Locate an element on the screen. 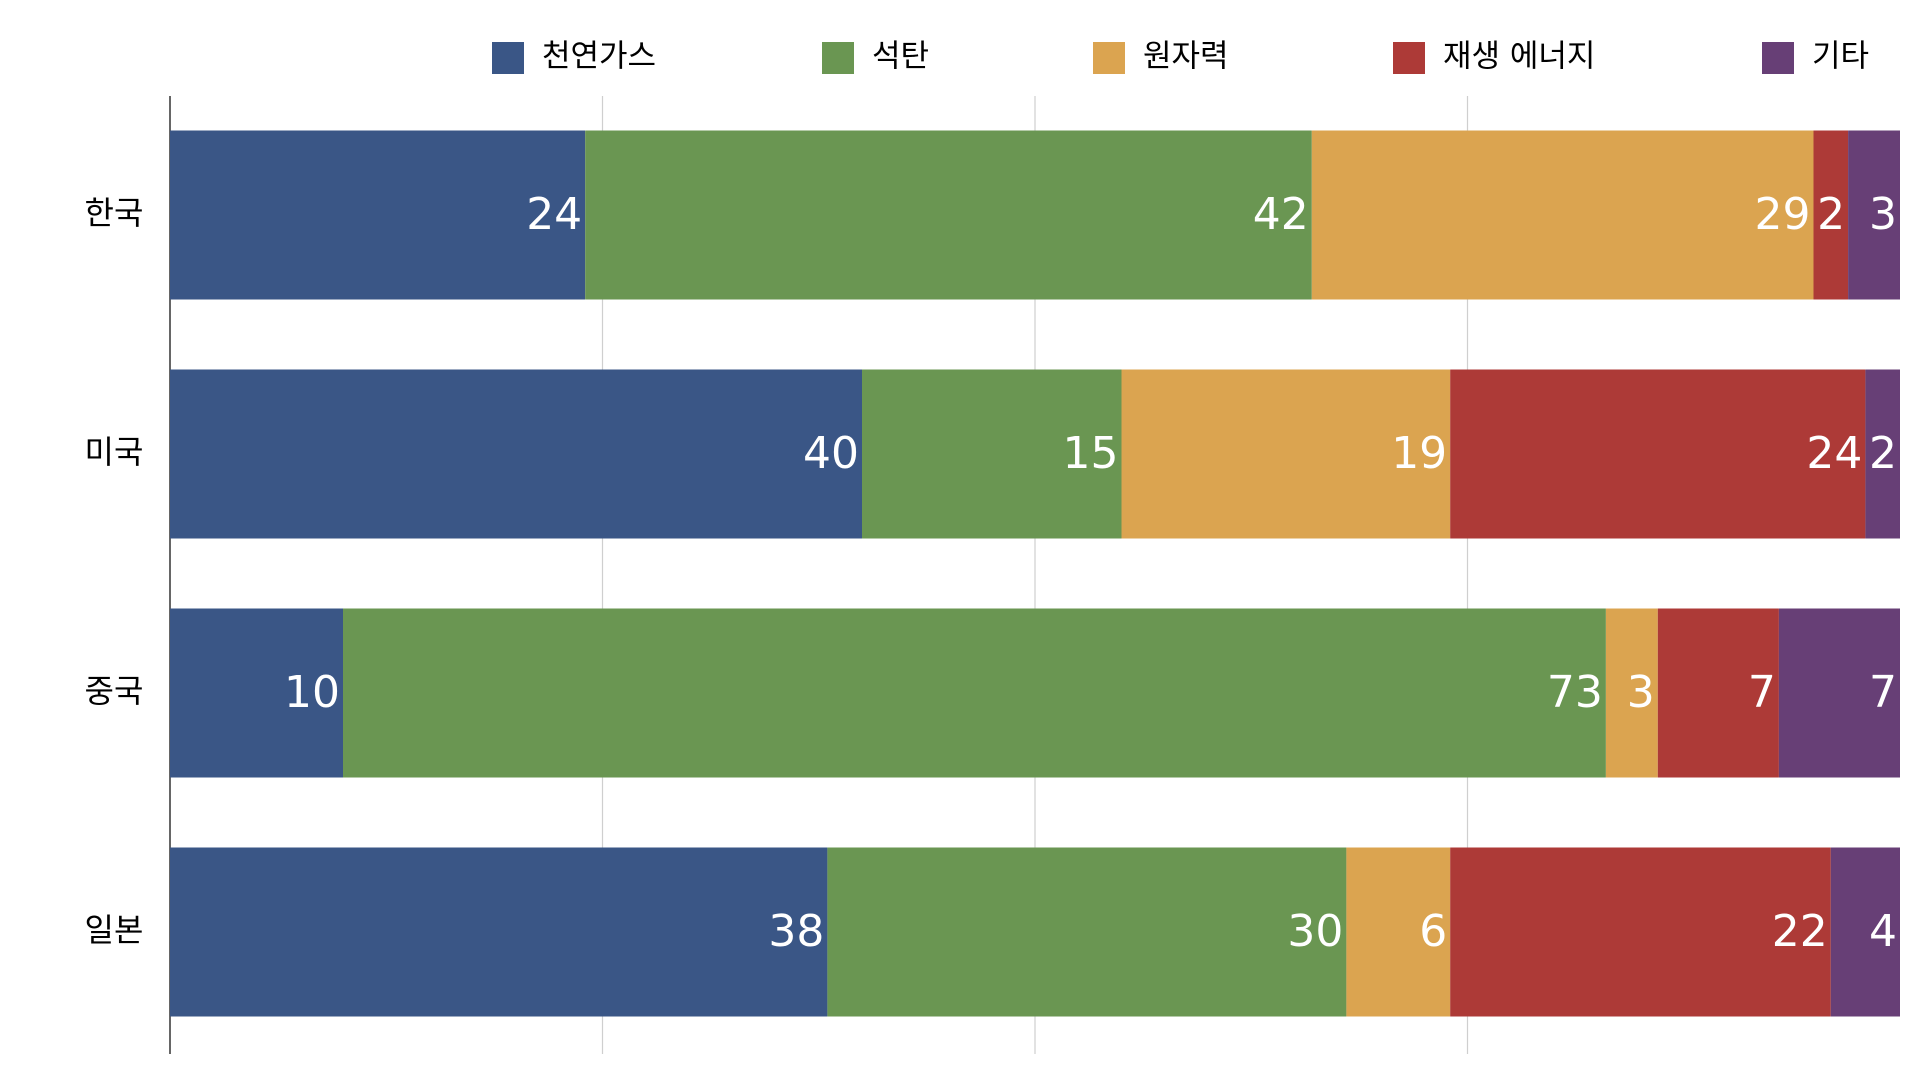  data-label: 10 is located at coordinates (312, 692).